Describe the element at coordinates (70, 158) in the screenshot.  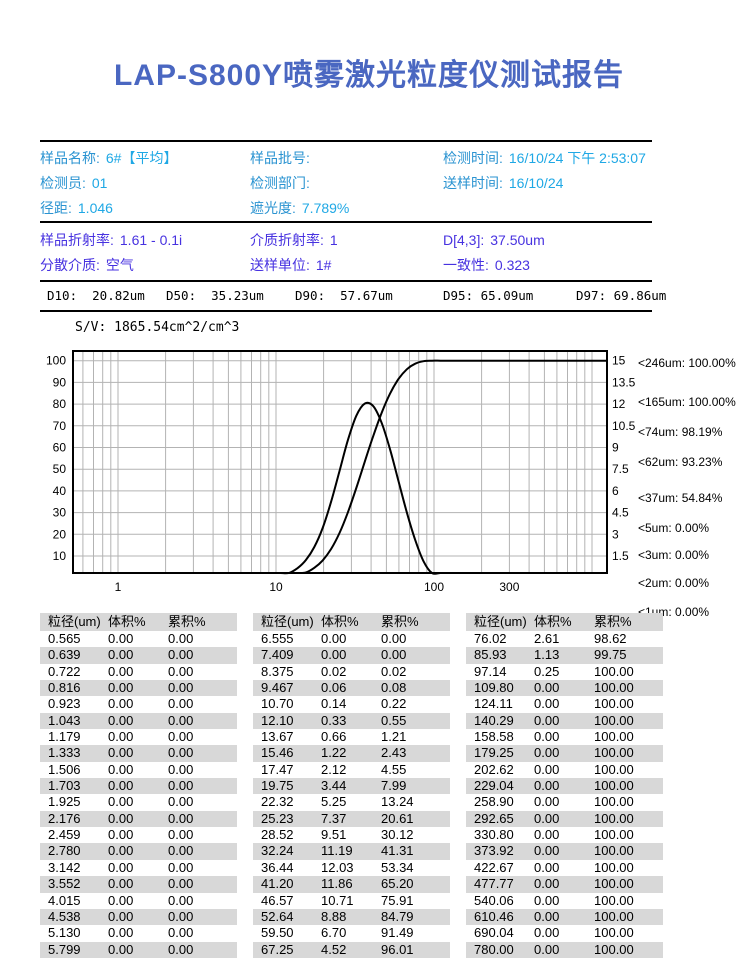
I see `info-label: 样品名称:` at that location.